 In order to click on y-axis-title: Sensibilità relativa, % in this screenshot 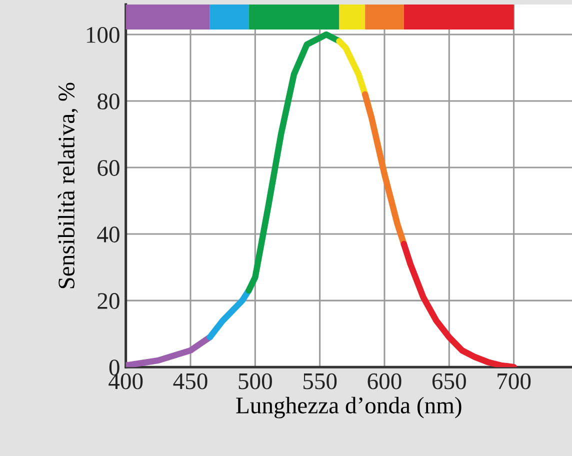, I will do `click(68, 185)`.